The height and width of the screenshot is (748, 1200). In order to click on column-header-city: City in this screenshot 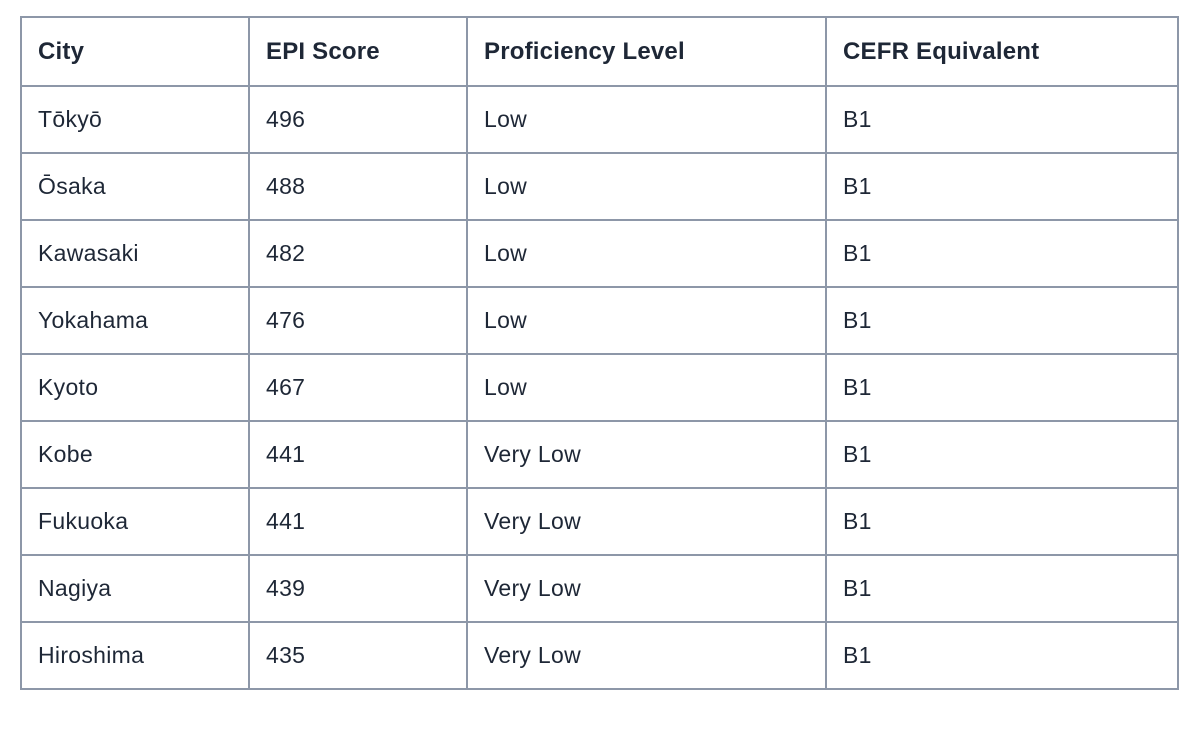, I will do `click(135, 51)`.